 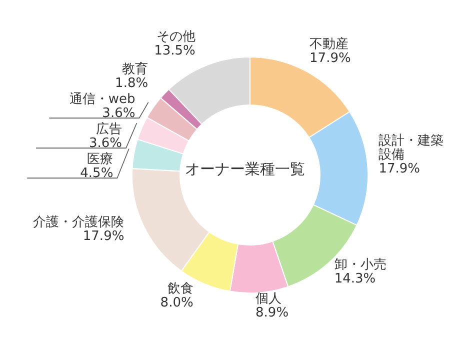 What do you see at coordinates (272, 313) in the screenshot?
I see `data-label: 8.9%` at bounding box center [272, 313].